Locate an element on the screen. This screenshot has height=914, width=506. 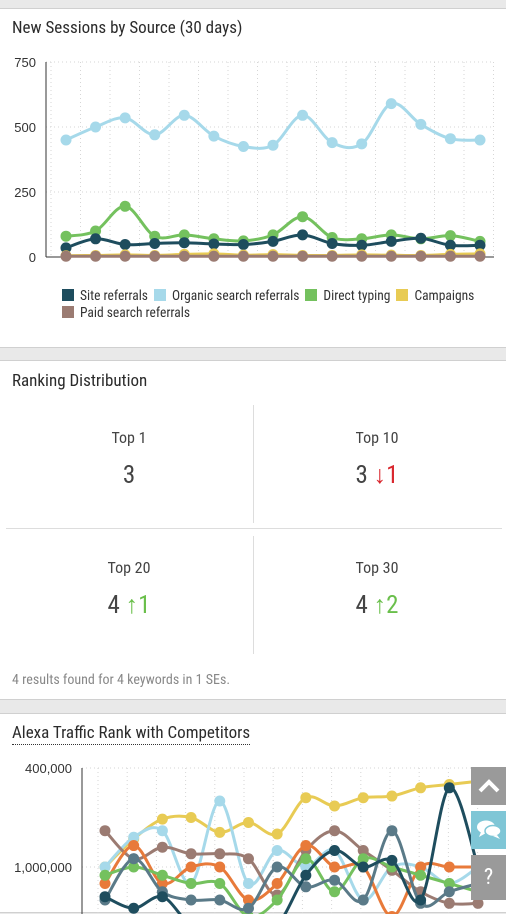
legend-item: Site referrals is located at coordinates (105, 296).